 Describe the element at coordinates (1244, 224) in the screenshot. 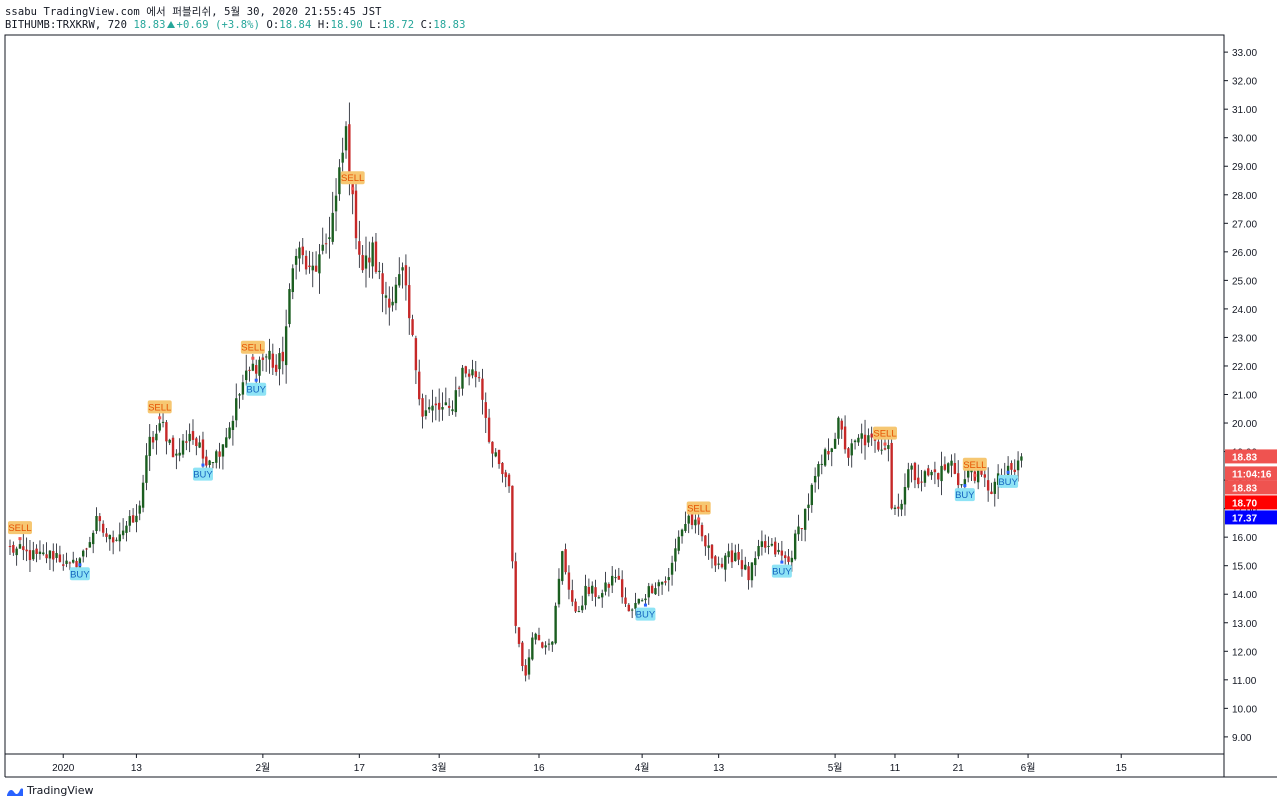

I see `y-tick-label: 27.00` at that location.